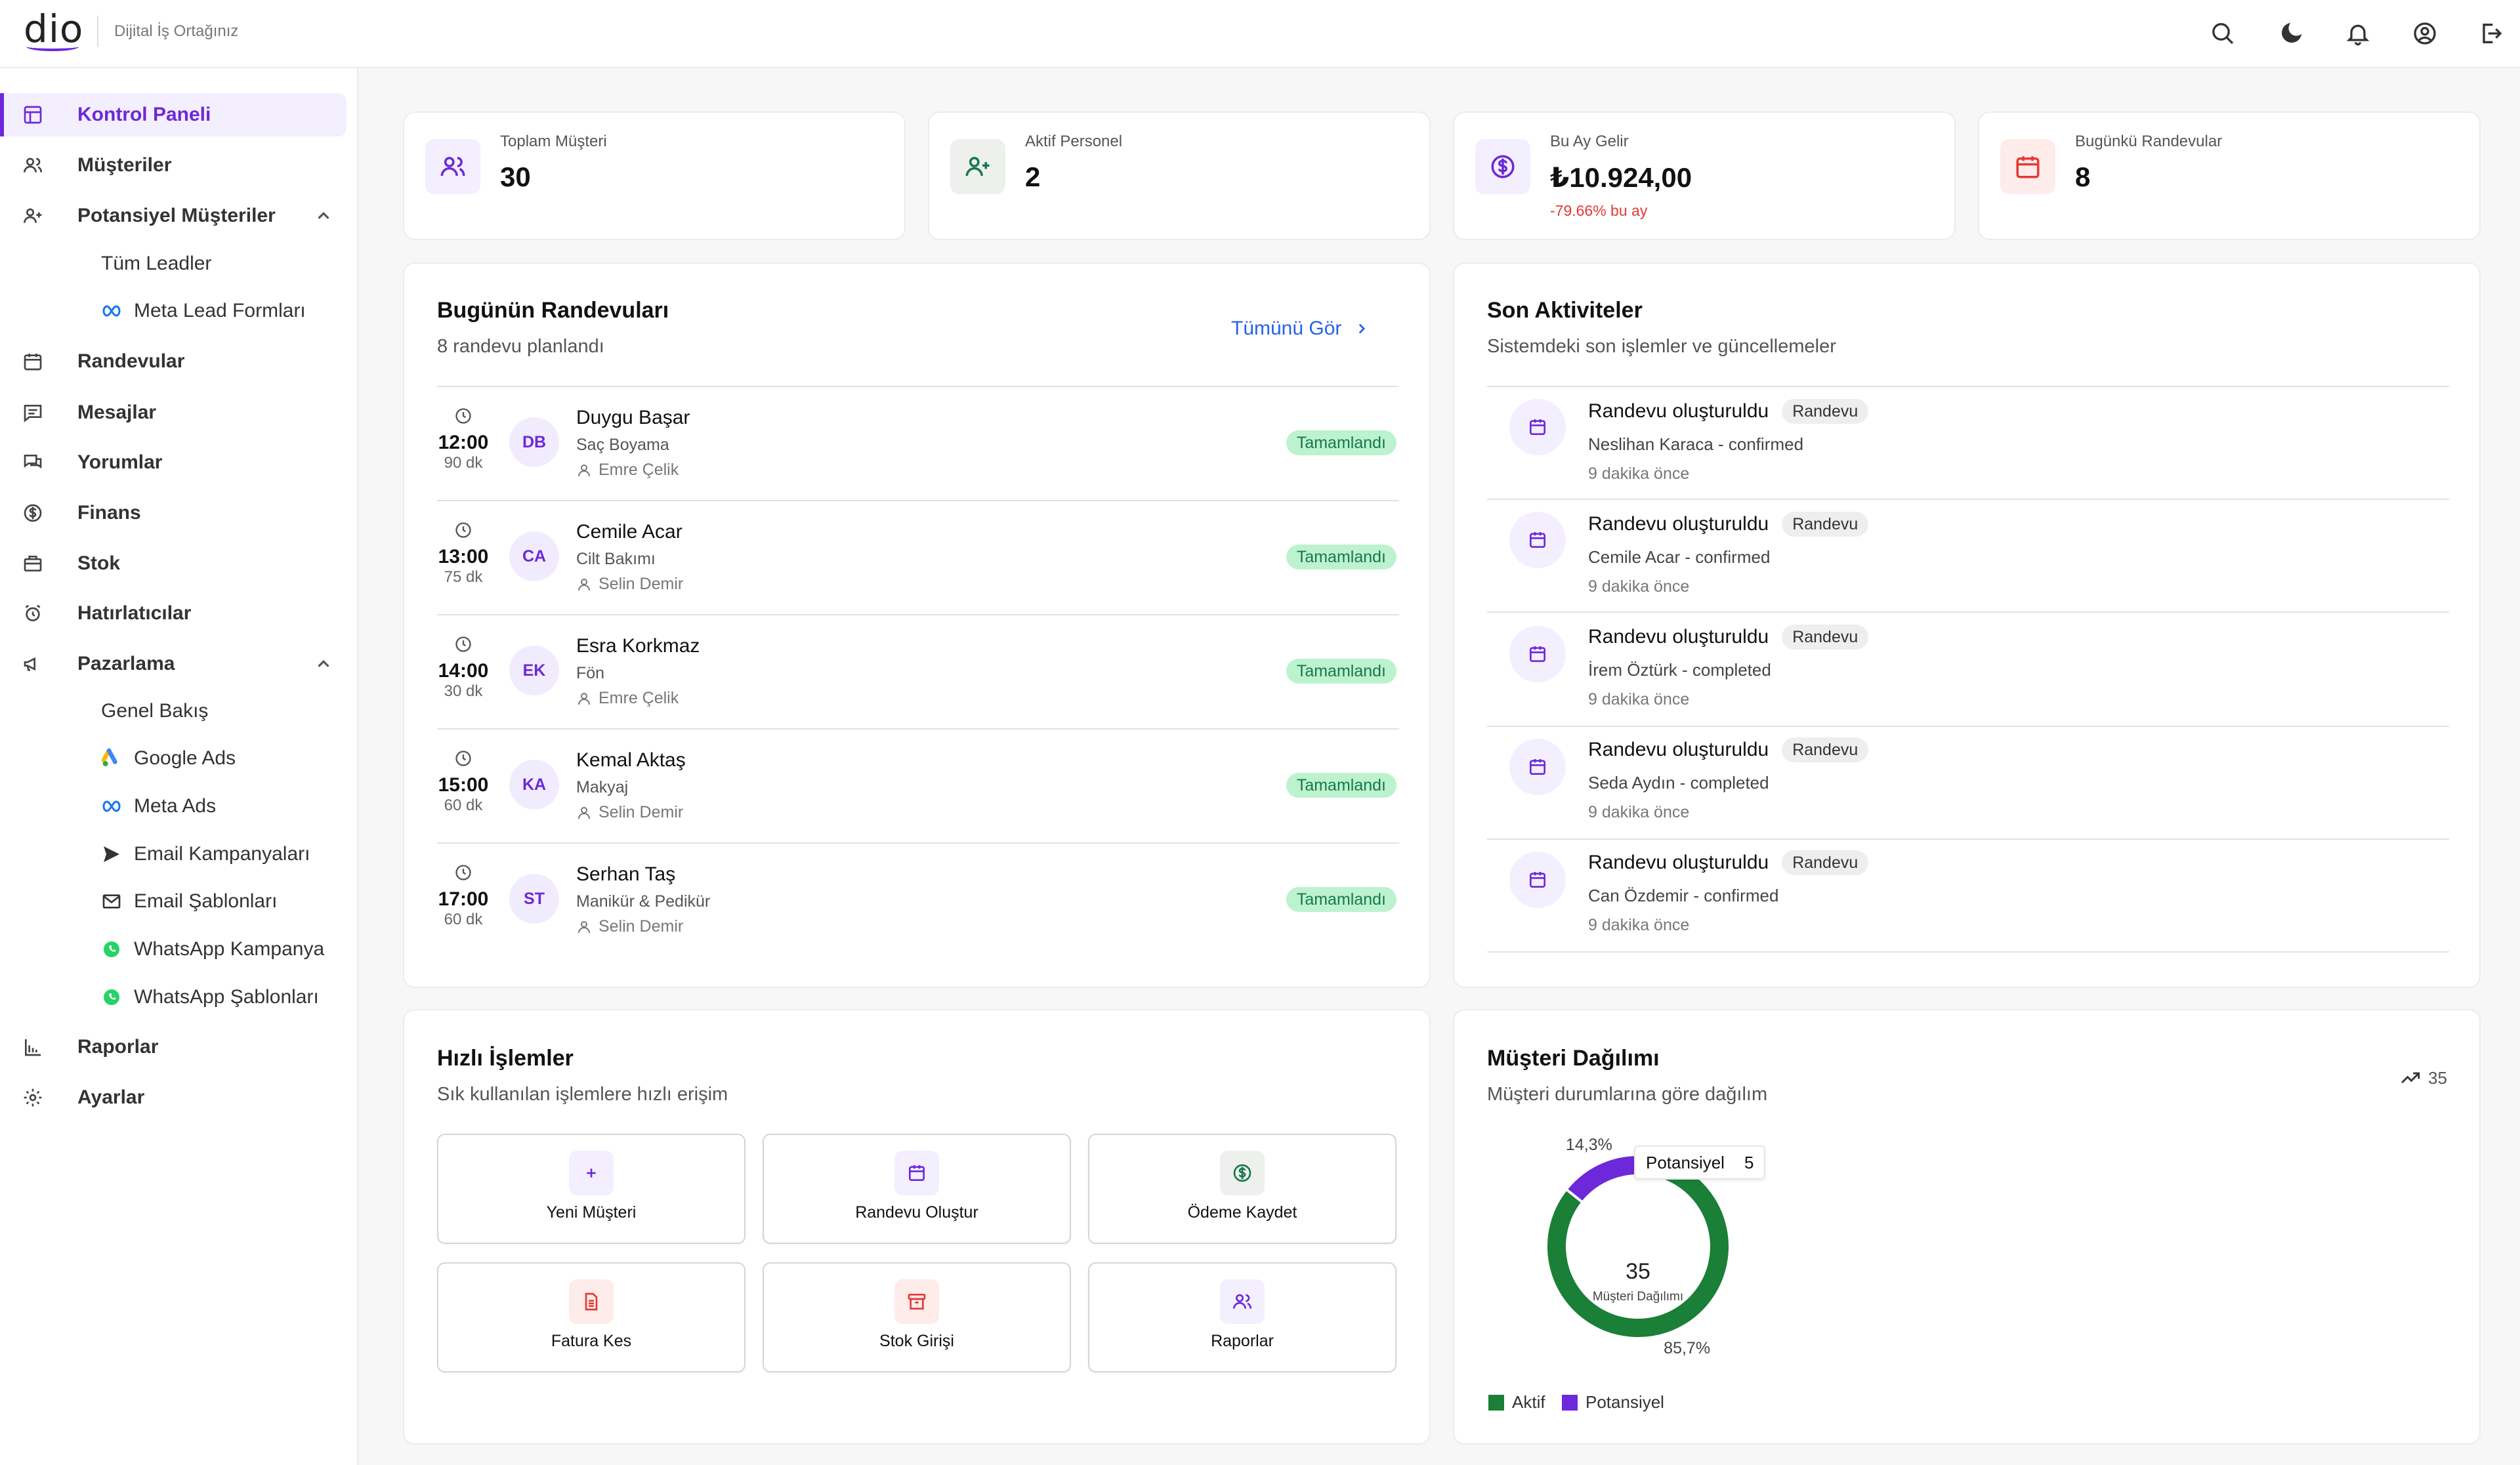 Image resolution: width=2520 pixels, height=1465 pixels. Describe the element at coordinates (179, 462) in the screenshot. I see `sidebar-item-yorumlar: Yorumlar` at that location.